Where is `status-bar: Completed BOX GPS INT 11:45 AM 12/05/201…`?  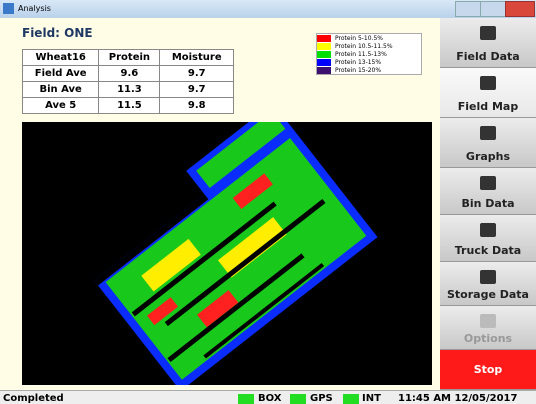
status-bar: Completed BOX GPS INT 11:45 AM 12/05/201… is located at coordinates (268, 397).